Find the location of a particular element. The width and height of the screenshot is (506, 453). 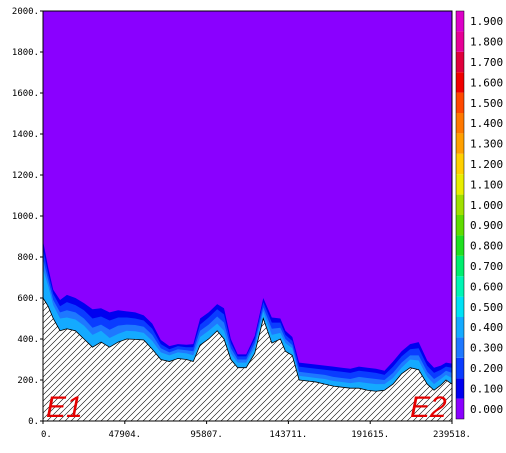

x-tick-label: 191615. is located at coordinates (370, 435).